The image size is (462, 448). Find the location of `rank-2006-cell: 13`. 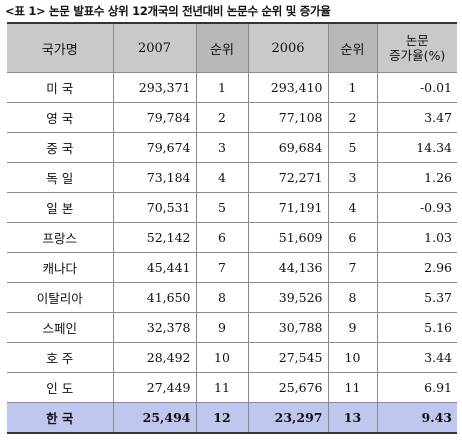

rank-2006-cell: 13 is located at coordinates (352, 418).